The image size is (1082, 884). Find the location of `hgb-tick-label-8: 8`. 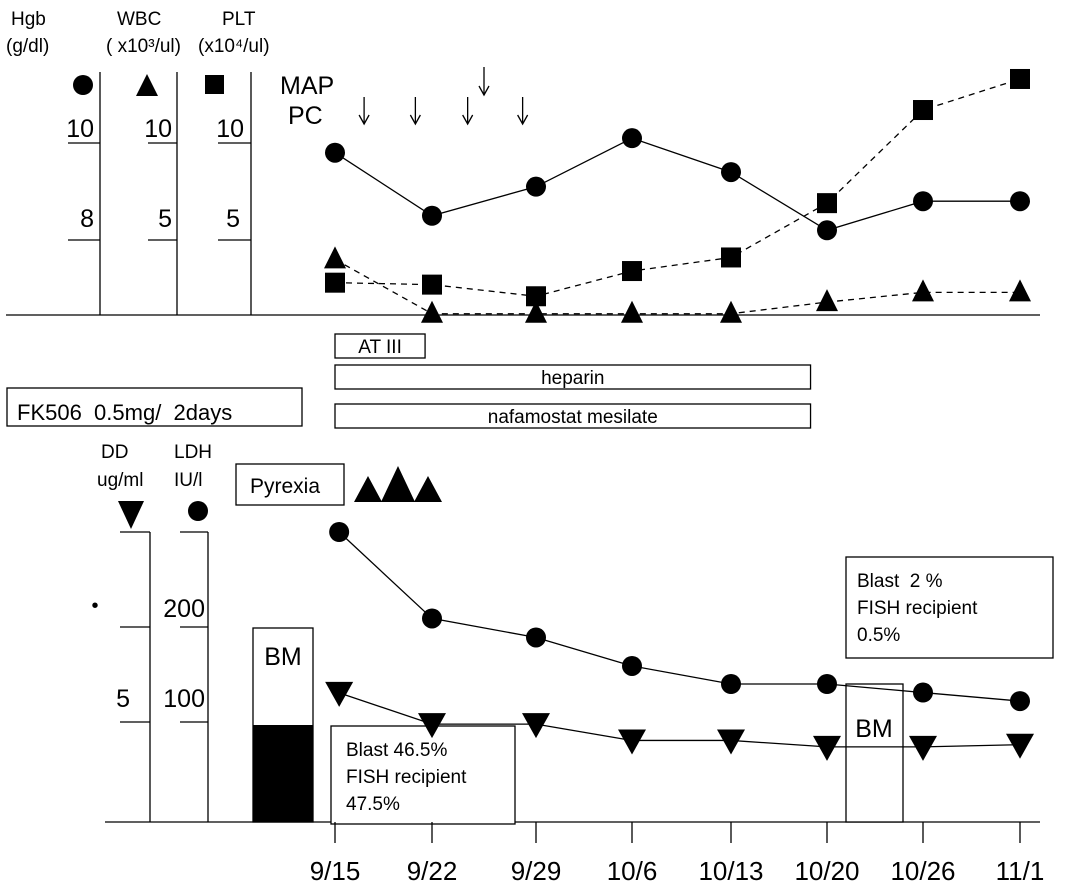

hgb-tick-label-8: 8 is located at coordinates (87, 219).